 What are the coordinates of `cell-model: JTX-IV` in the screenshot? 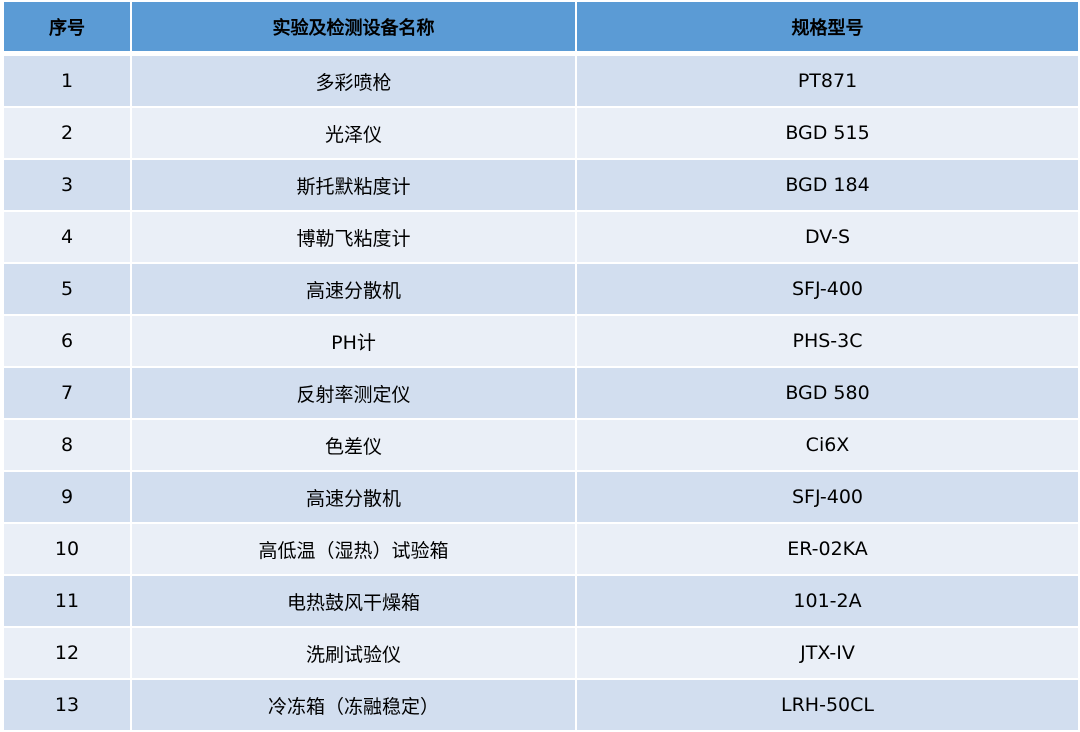 It's located at (827, 654).